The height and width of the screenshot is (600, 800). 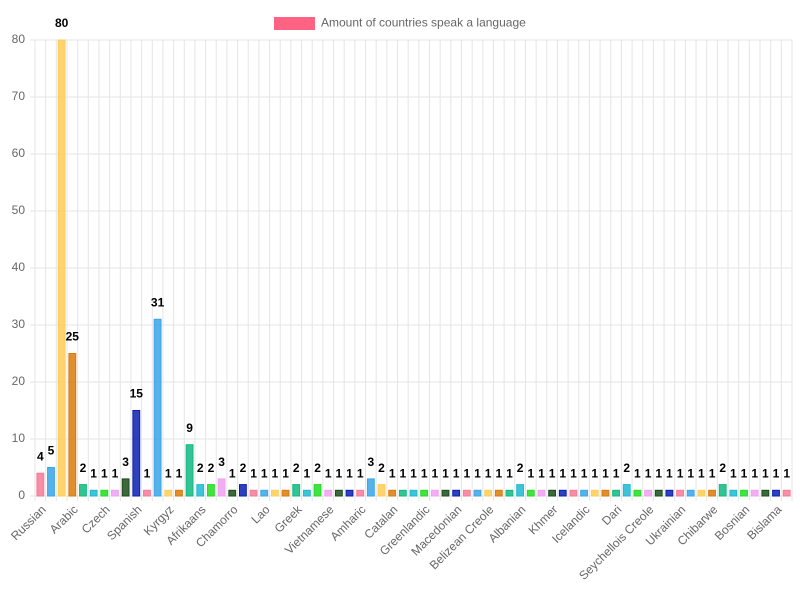 I want to click on data-label: 15, so click(x=137, y=394).